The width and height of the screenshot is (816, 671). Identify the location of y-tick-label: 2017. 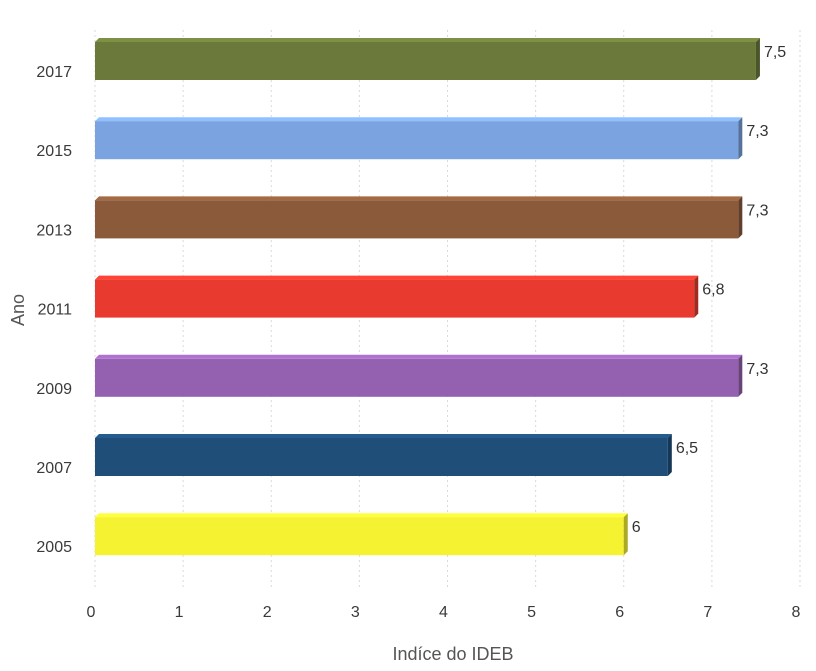
(54, 72).